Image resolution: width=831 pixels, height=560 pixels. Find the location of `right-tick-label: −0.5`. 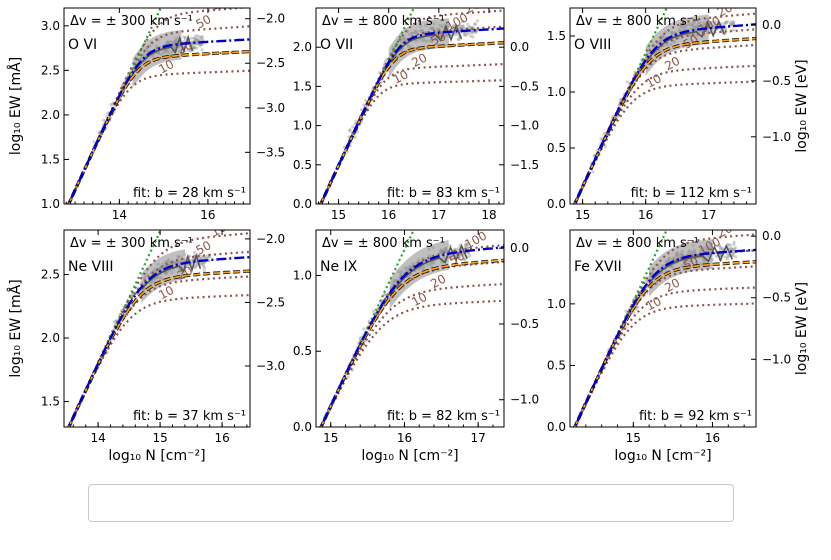

right-tick-label: −0.5 is located at coordinates (776, 81).